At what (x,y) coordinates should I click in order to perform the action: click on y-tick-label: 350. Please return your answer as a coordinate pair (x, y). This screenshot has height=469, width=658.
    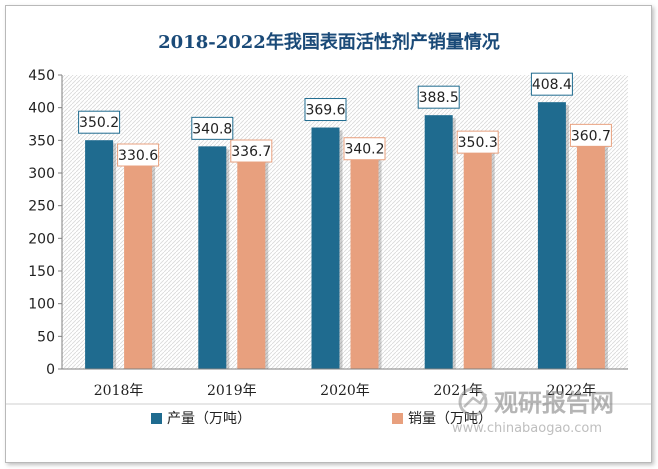
    Looking at the image, I should click on (41, 141).